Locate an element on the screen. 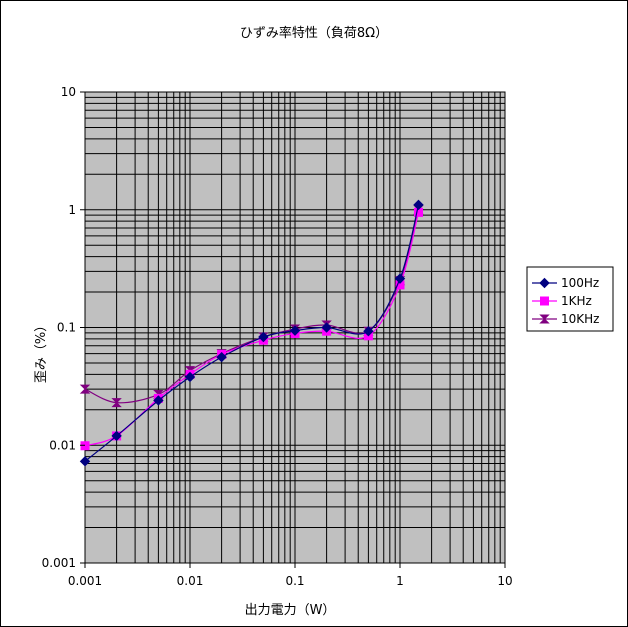  x-axis-label: 出力電力（W） is located at coordinates (290, 610).